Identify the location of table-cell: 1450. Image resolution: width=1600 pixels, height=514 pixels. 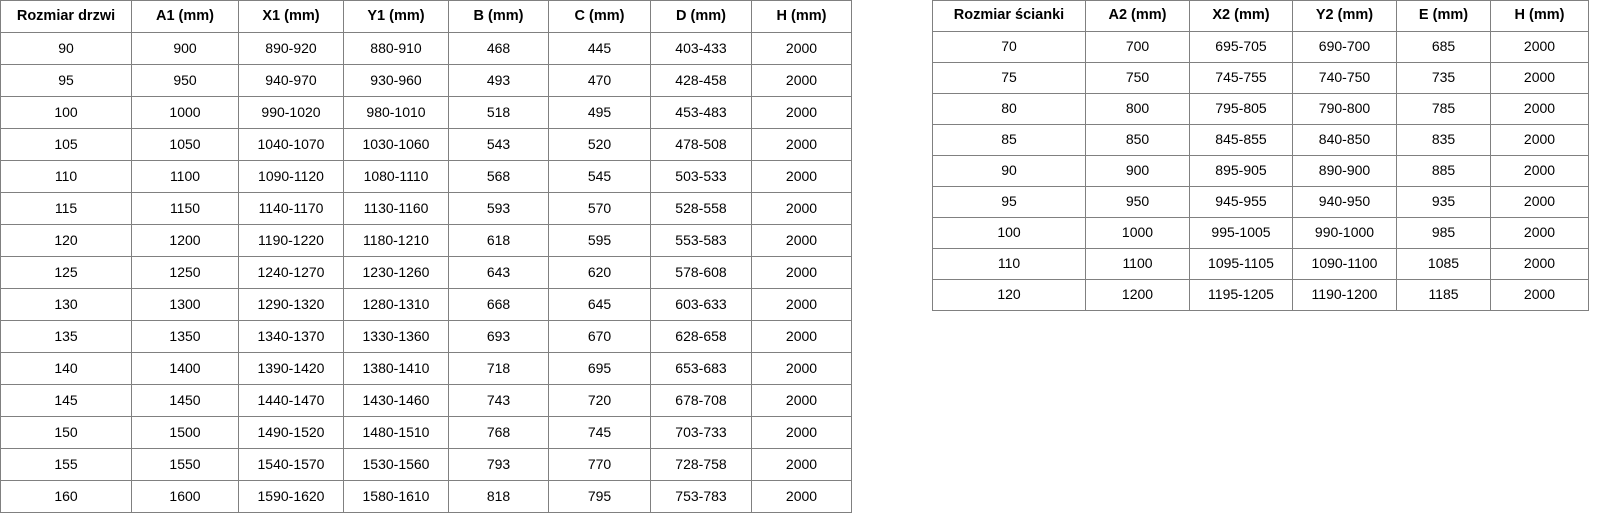
(185, 400).